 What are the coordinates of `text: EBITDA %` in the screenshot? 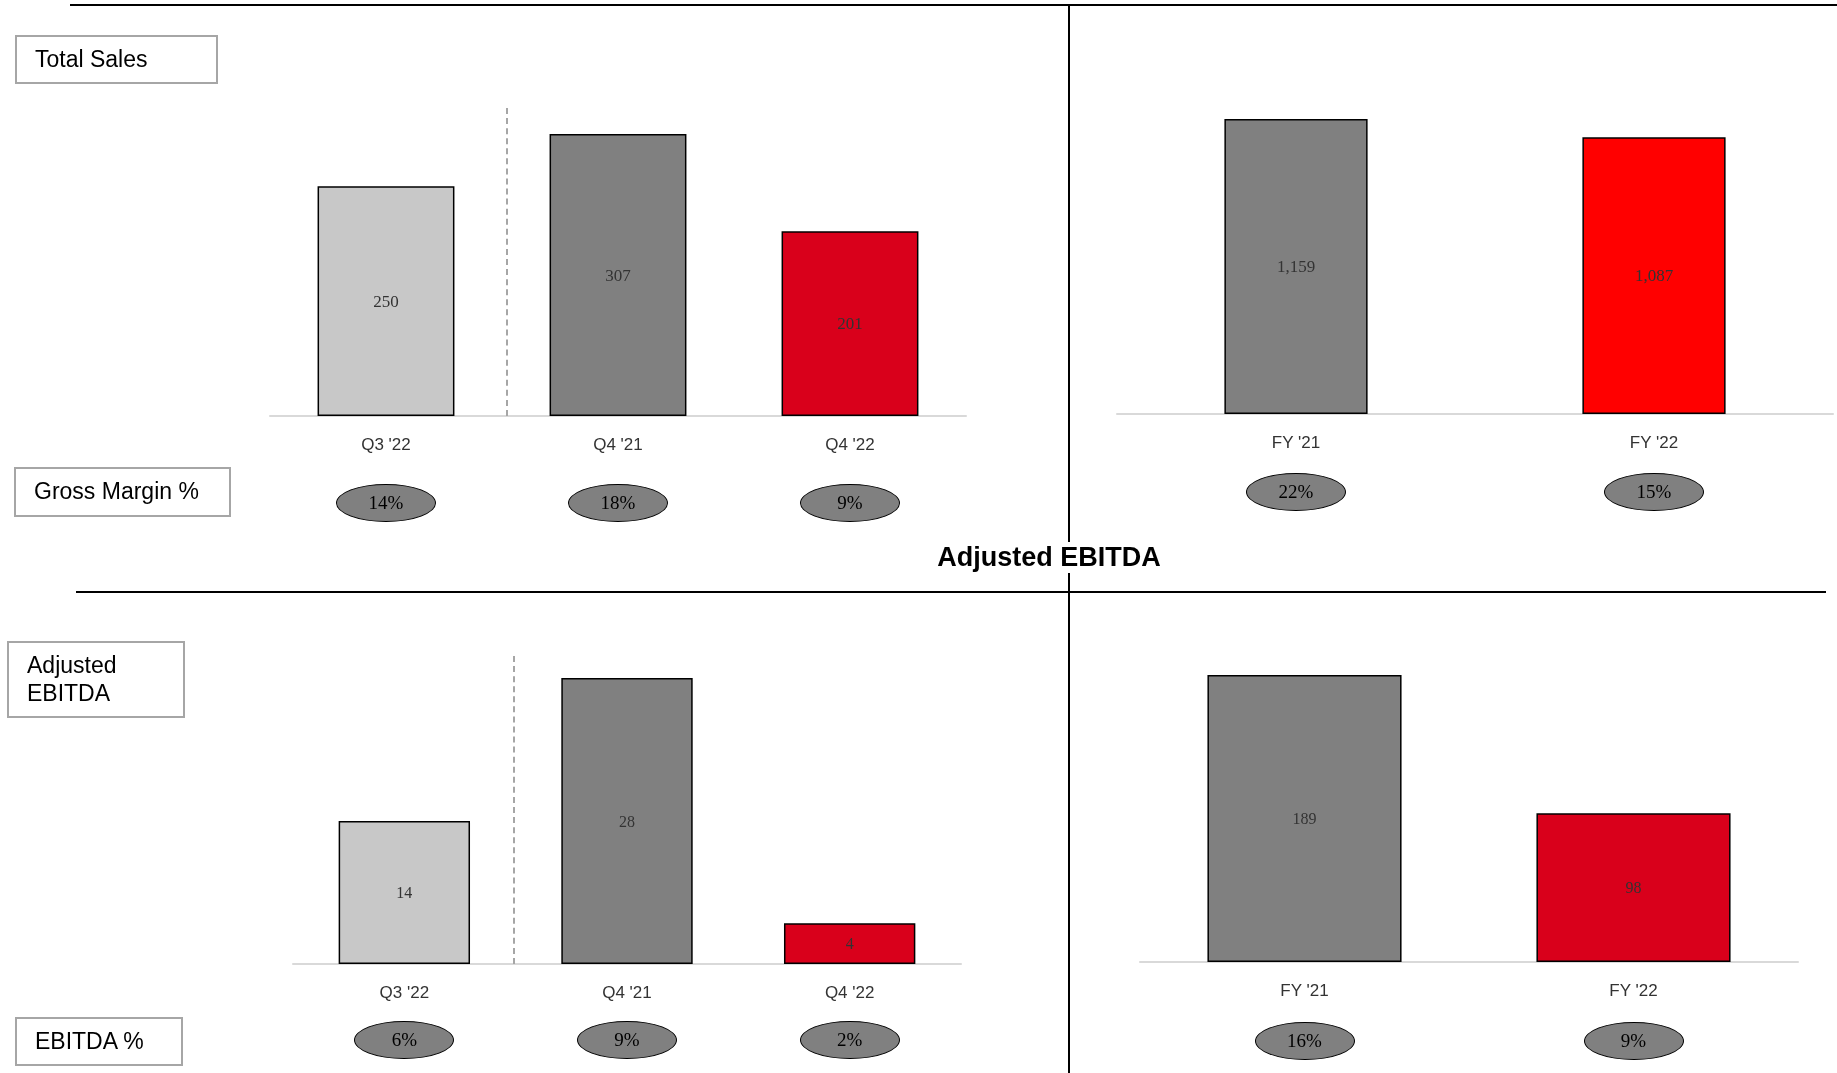 It's located at (99, 1041).